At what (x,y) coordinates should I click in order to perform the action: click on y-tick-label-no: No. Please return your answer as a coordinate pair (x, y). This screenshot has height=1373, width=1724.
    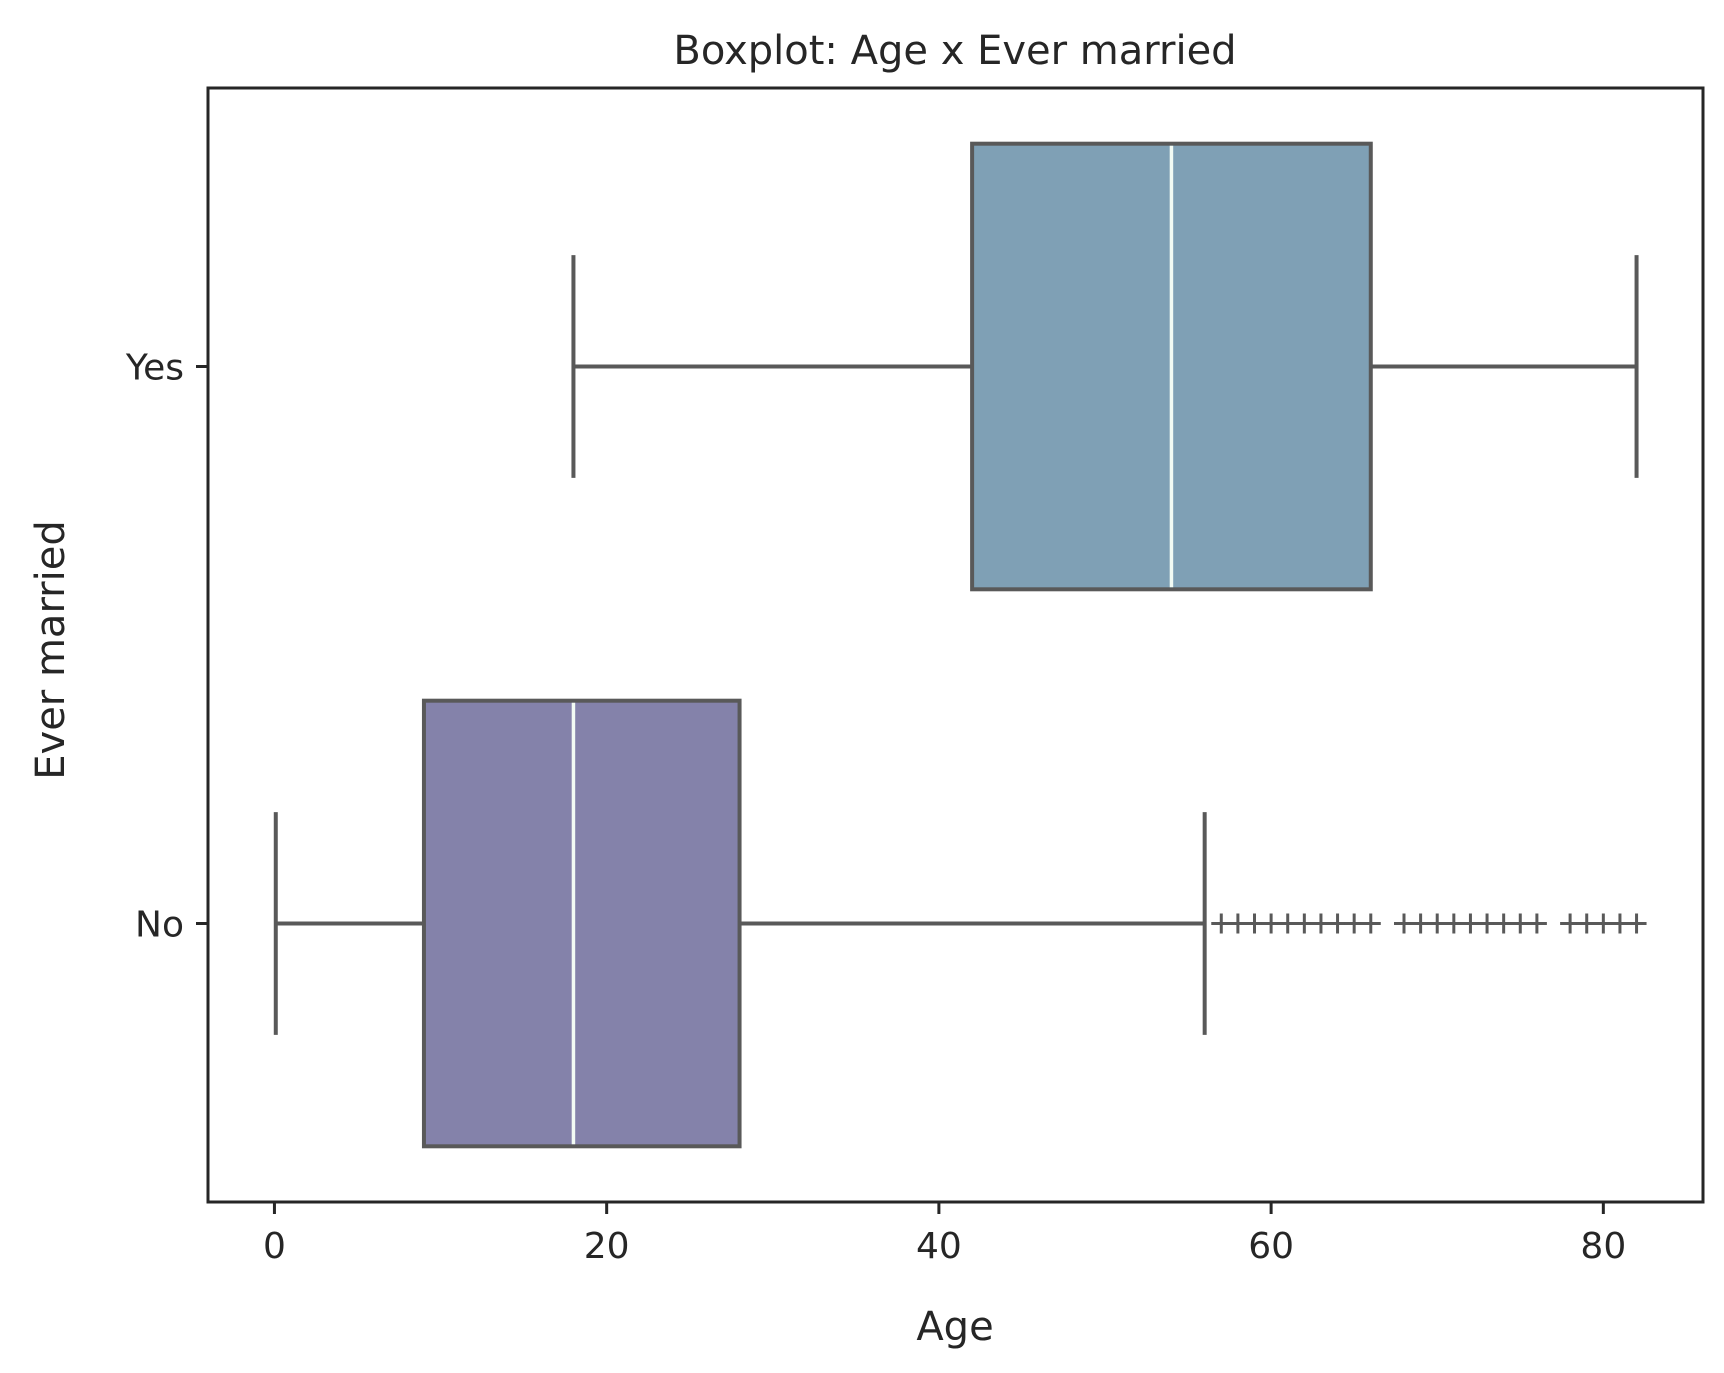
    Looking at the image, I should click on (159, 925).